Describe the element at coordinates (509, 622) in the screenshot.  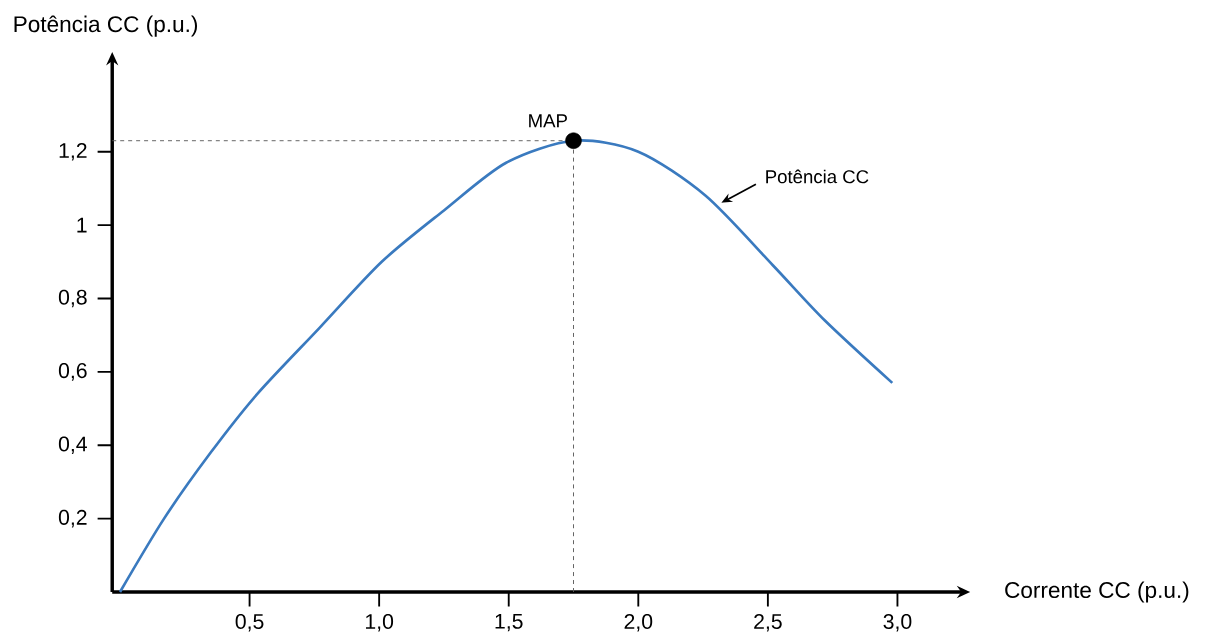
I see `x-tick-label: 1,5` at that location.